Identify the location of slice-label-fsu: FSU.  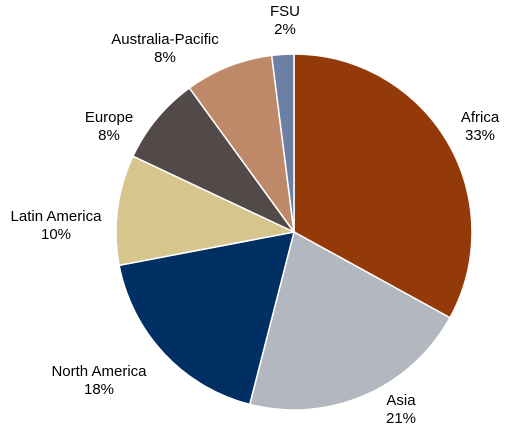
(285, 11).